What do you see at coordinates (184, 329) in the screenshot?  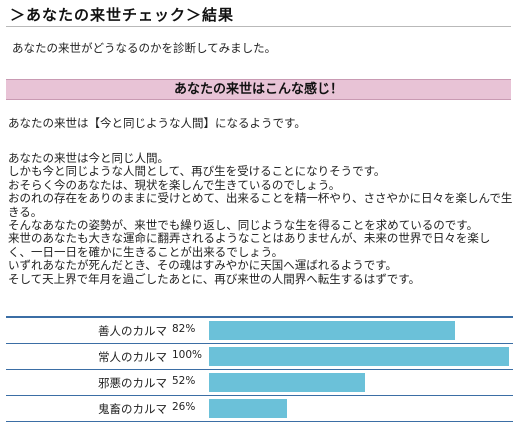 I see `karma-percent: 82%` at bounding box center [184, 329].